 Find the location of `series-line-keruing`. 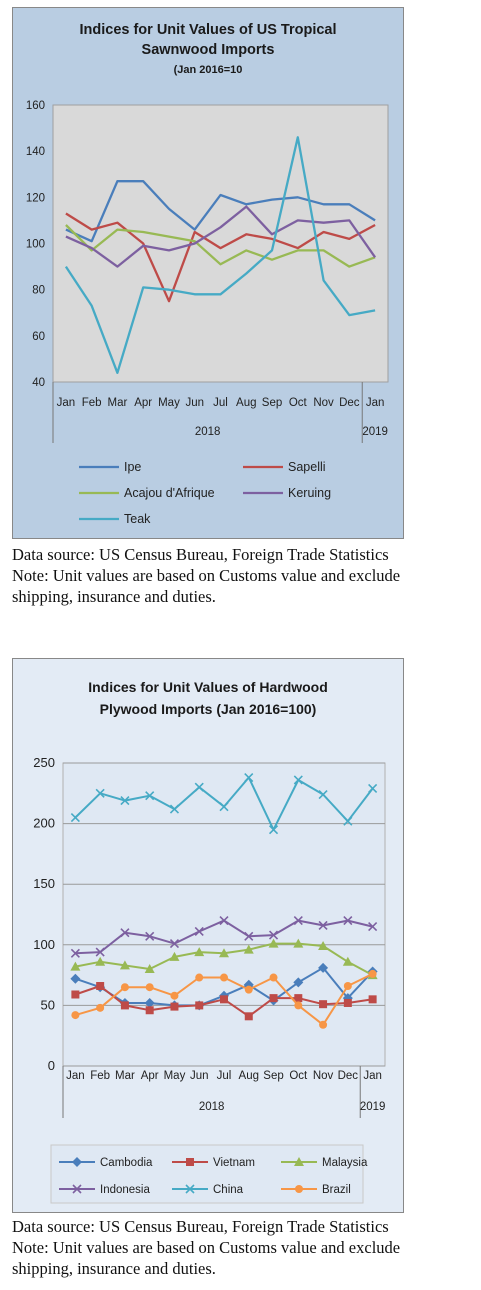

series-line-keruing is located at coordinates (221, 236).